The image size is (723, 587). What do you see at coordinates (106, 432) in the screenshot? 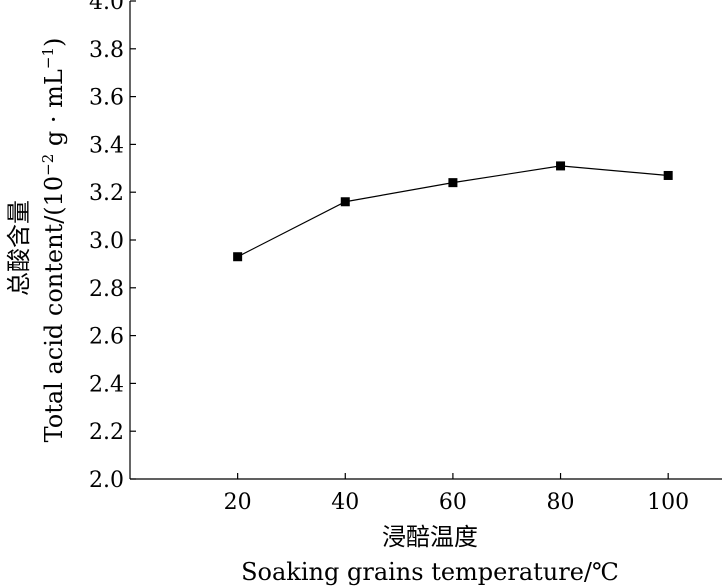
I see `y-tick-label: 2.2` at bounding box center [106, 432].